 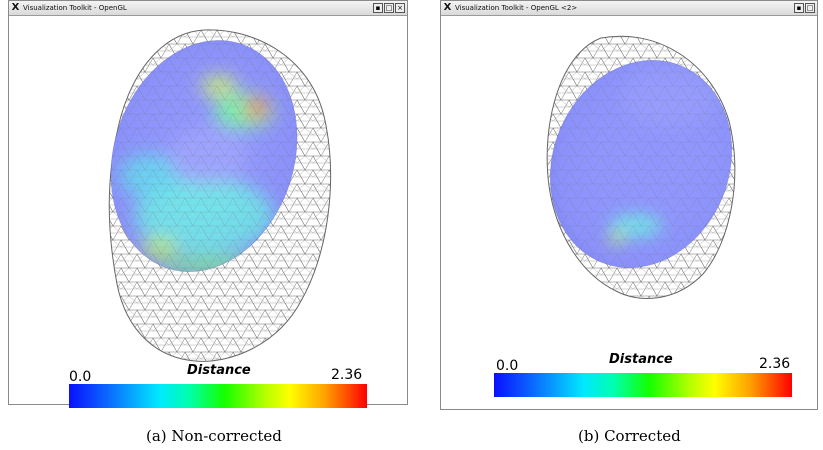 I want to click on caption-a: (a) Non-corrected, so click(x=214, y=436).